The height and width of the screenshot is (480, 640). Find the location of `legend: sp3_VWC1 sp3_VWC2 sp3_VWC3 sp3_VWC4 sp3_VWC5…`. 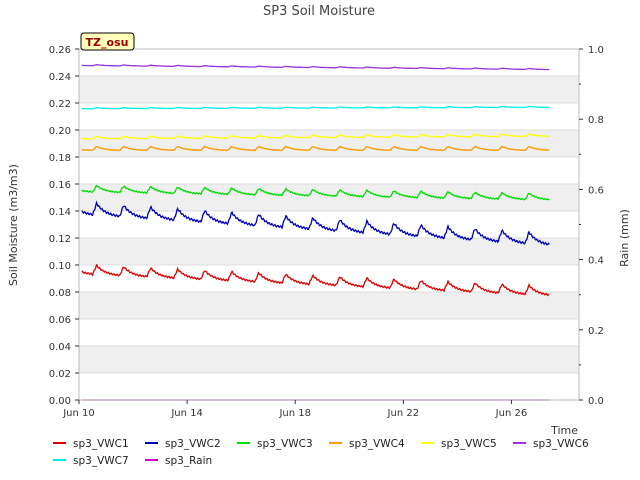

legend: sp3_VWC1 sp3_VWC2 sp3_VWC3 sp3_VWC4 sp3_VWC5… is located at coordinates (321, 452).